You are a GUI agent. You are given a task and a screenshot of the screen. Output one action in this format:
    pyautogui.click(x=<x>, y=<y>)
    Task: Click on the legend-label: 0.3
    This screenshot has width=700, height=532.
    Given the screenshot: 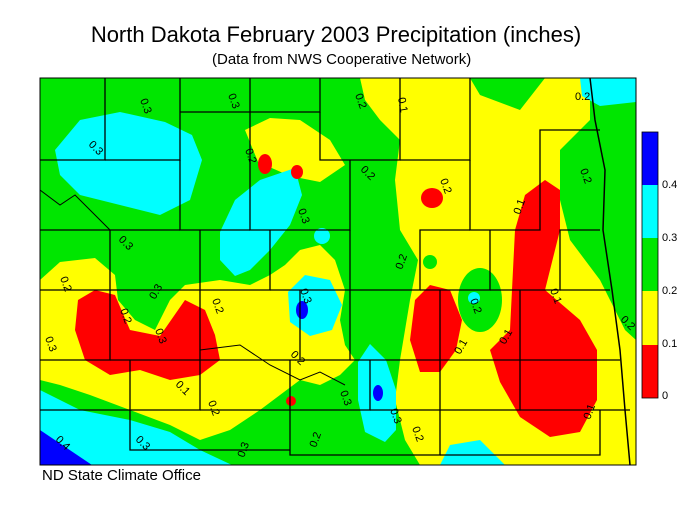 What is the action you would take?
    pyautogui.click(x=670, y=238)
    